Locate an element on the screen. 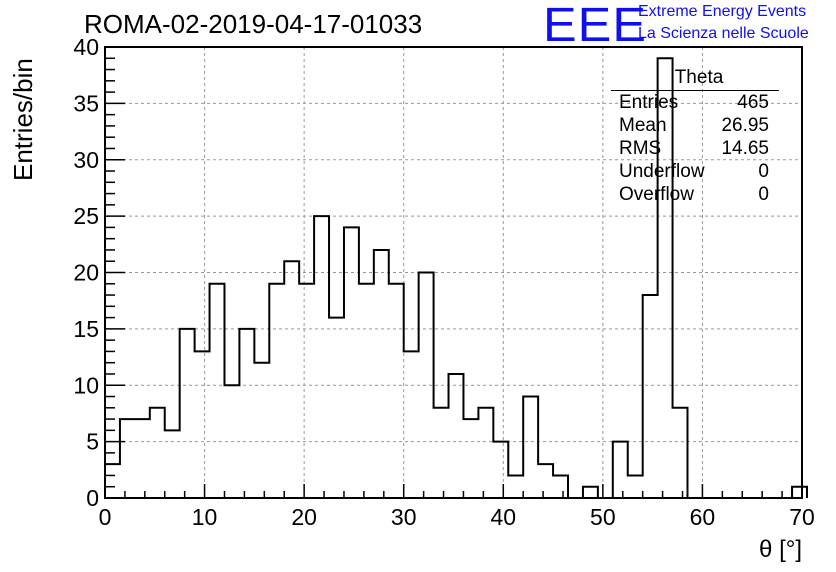 The image size is (836, 572). stats-row-mean: Mean 26.95 is located at coordinates (695, 125).